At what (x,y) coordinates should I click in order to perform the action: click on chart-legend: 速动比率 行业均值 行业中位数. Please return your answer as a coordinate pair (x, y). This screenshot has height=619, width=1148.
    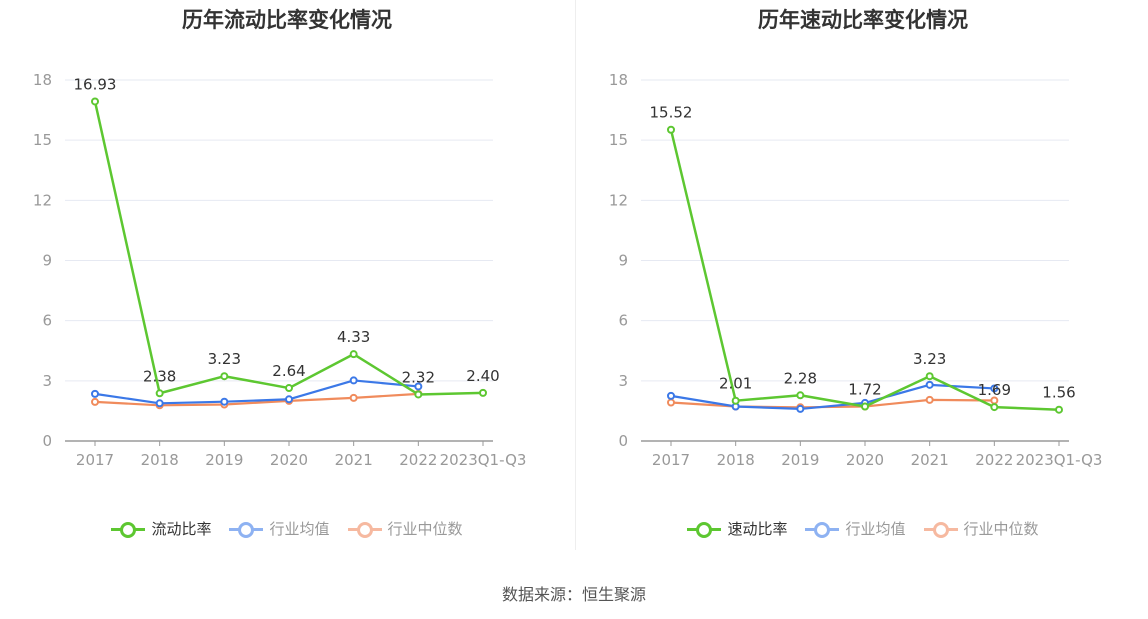
    Looking at the image, I should click on (862, 528).